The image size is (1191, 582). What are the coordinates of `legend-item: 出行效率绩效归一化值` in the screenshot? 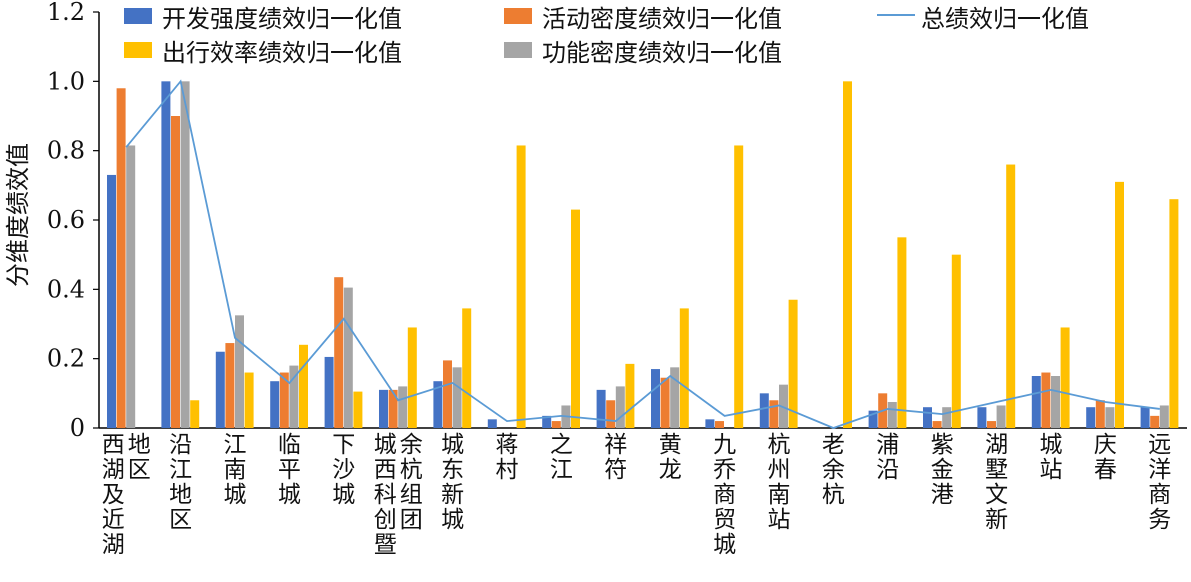 It's located at (263, 53).